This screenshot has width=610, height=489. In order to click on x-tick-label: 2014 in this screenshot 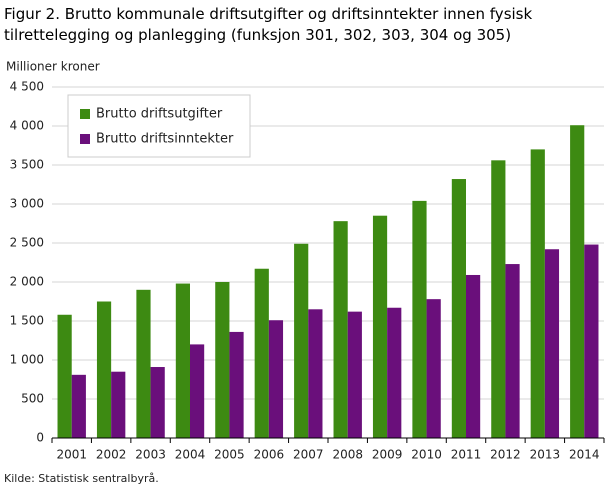, I will do `click(584, 455)`.